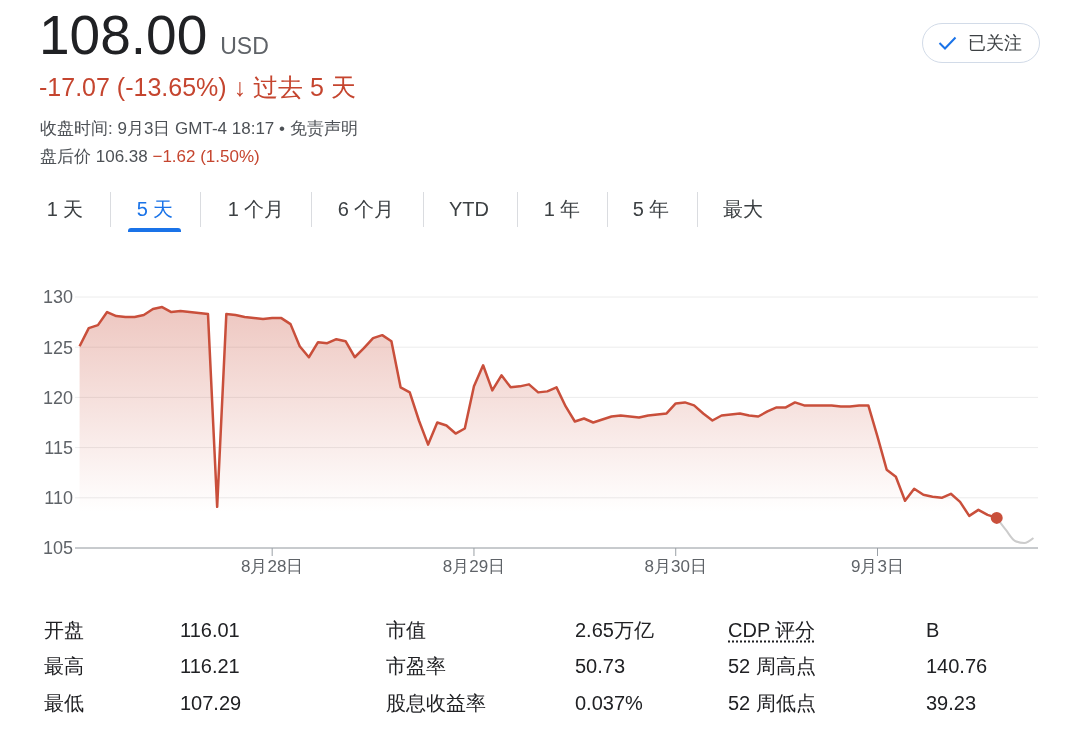  I want to click on text: 最低, so click(64, 703).